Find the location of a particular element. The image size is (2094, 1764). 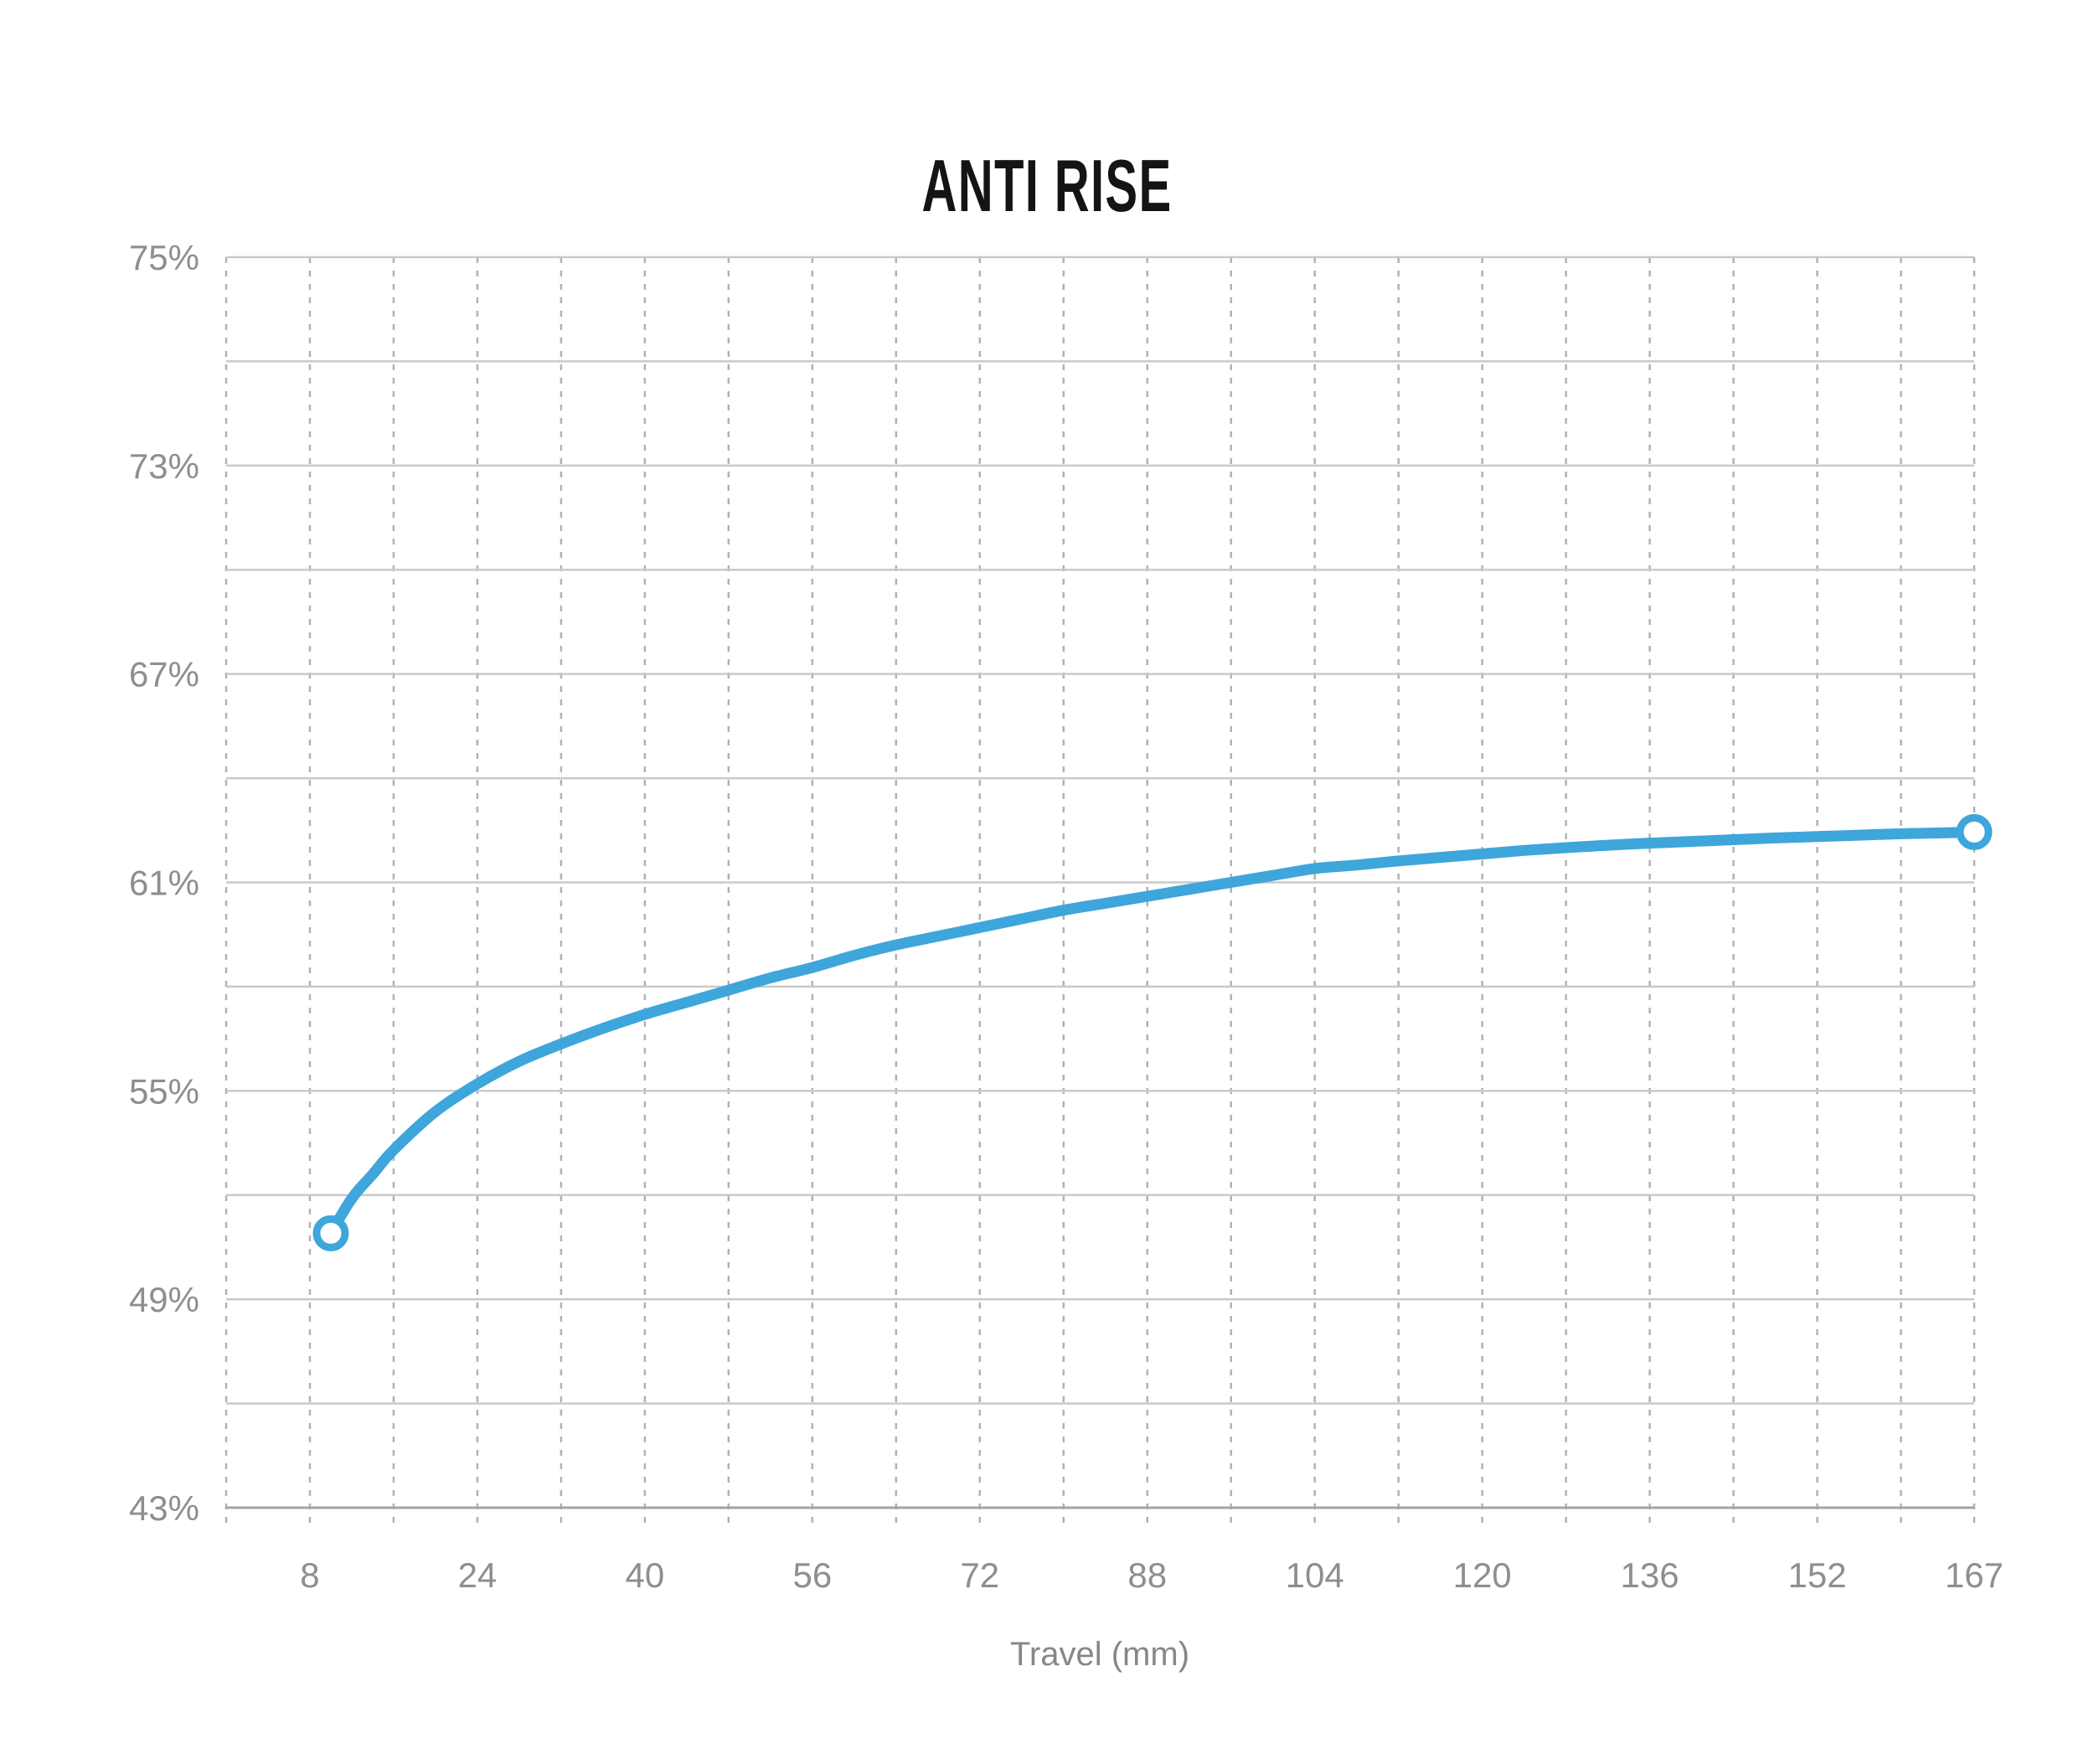

y-tick-label: 61% is located at coordinates (164, 883).